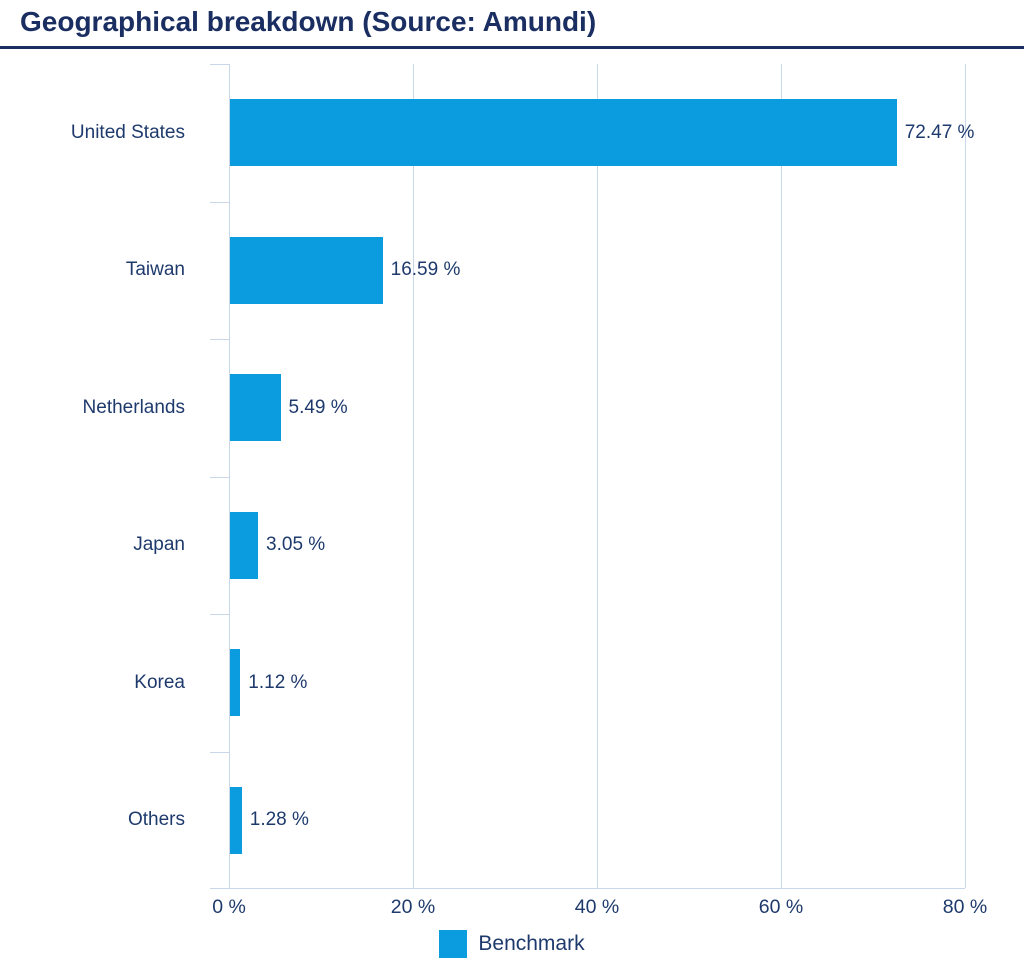  I want to click on bar-value-label: 1.28 %, so click(279, 820).